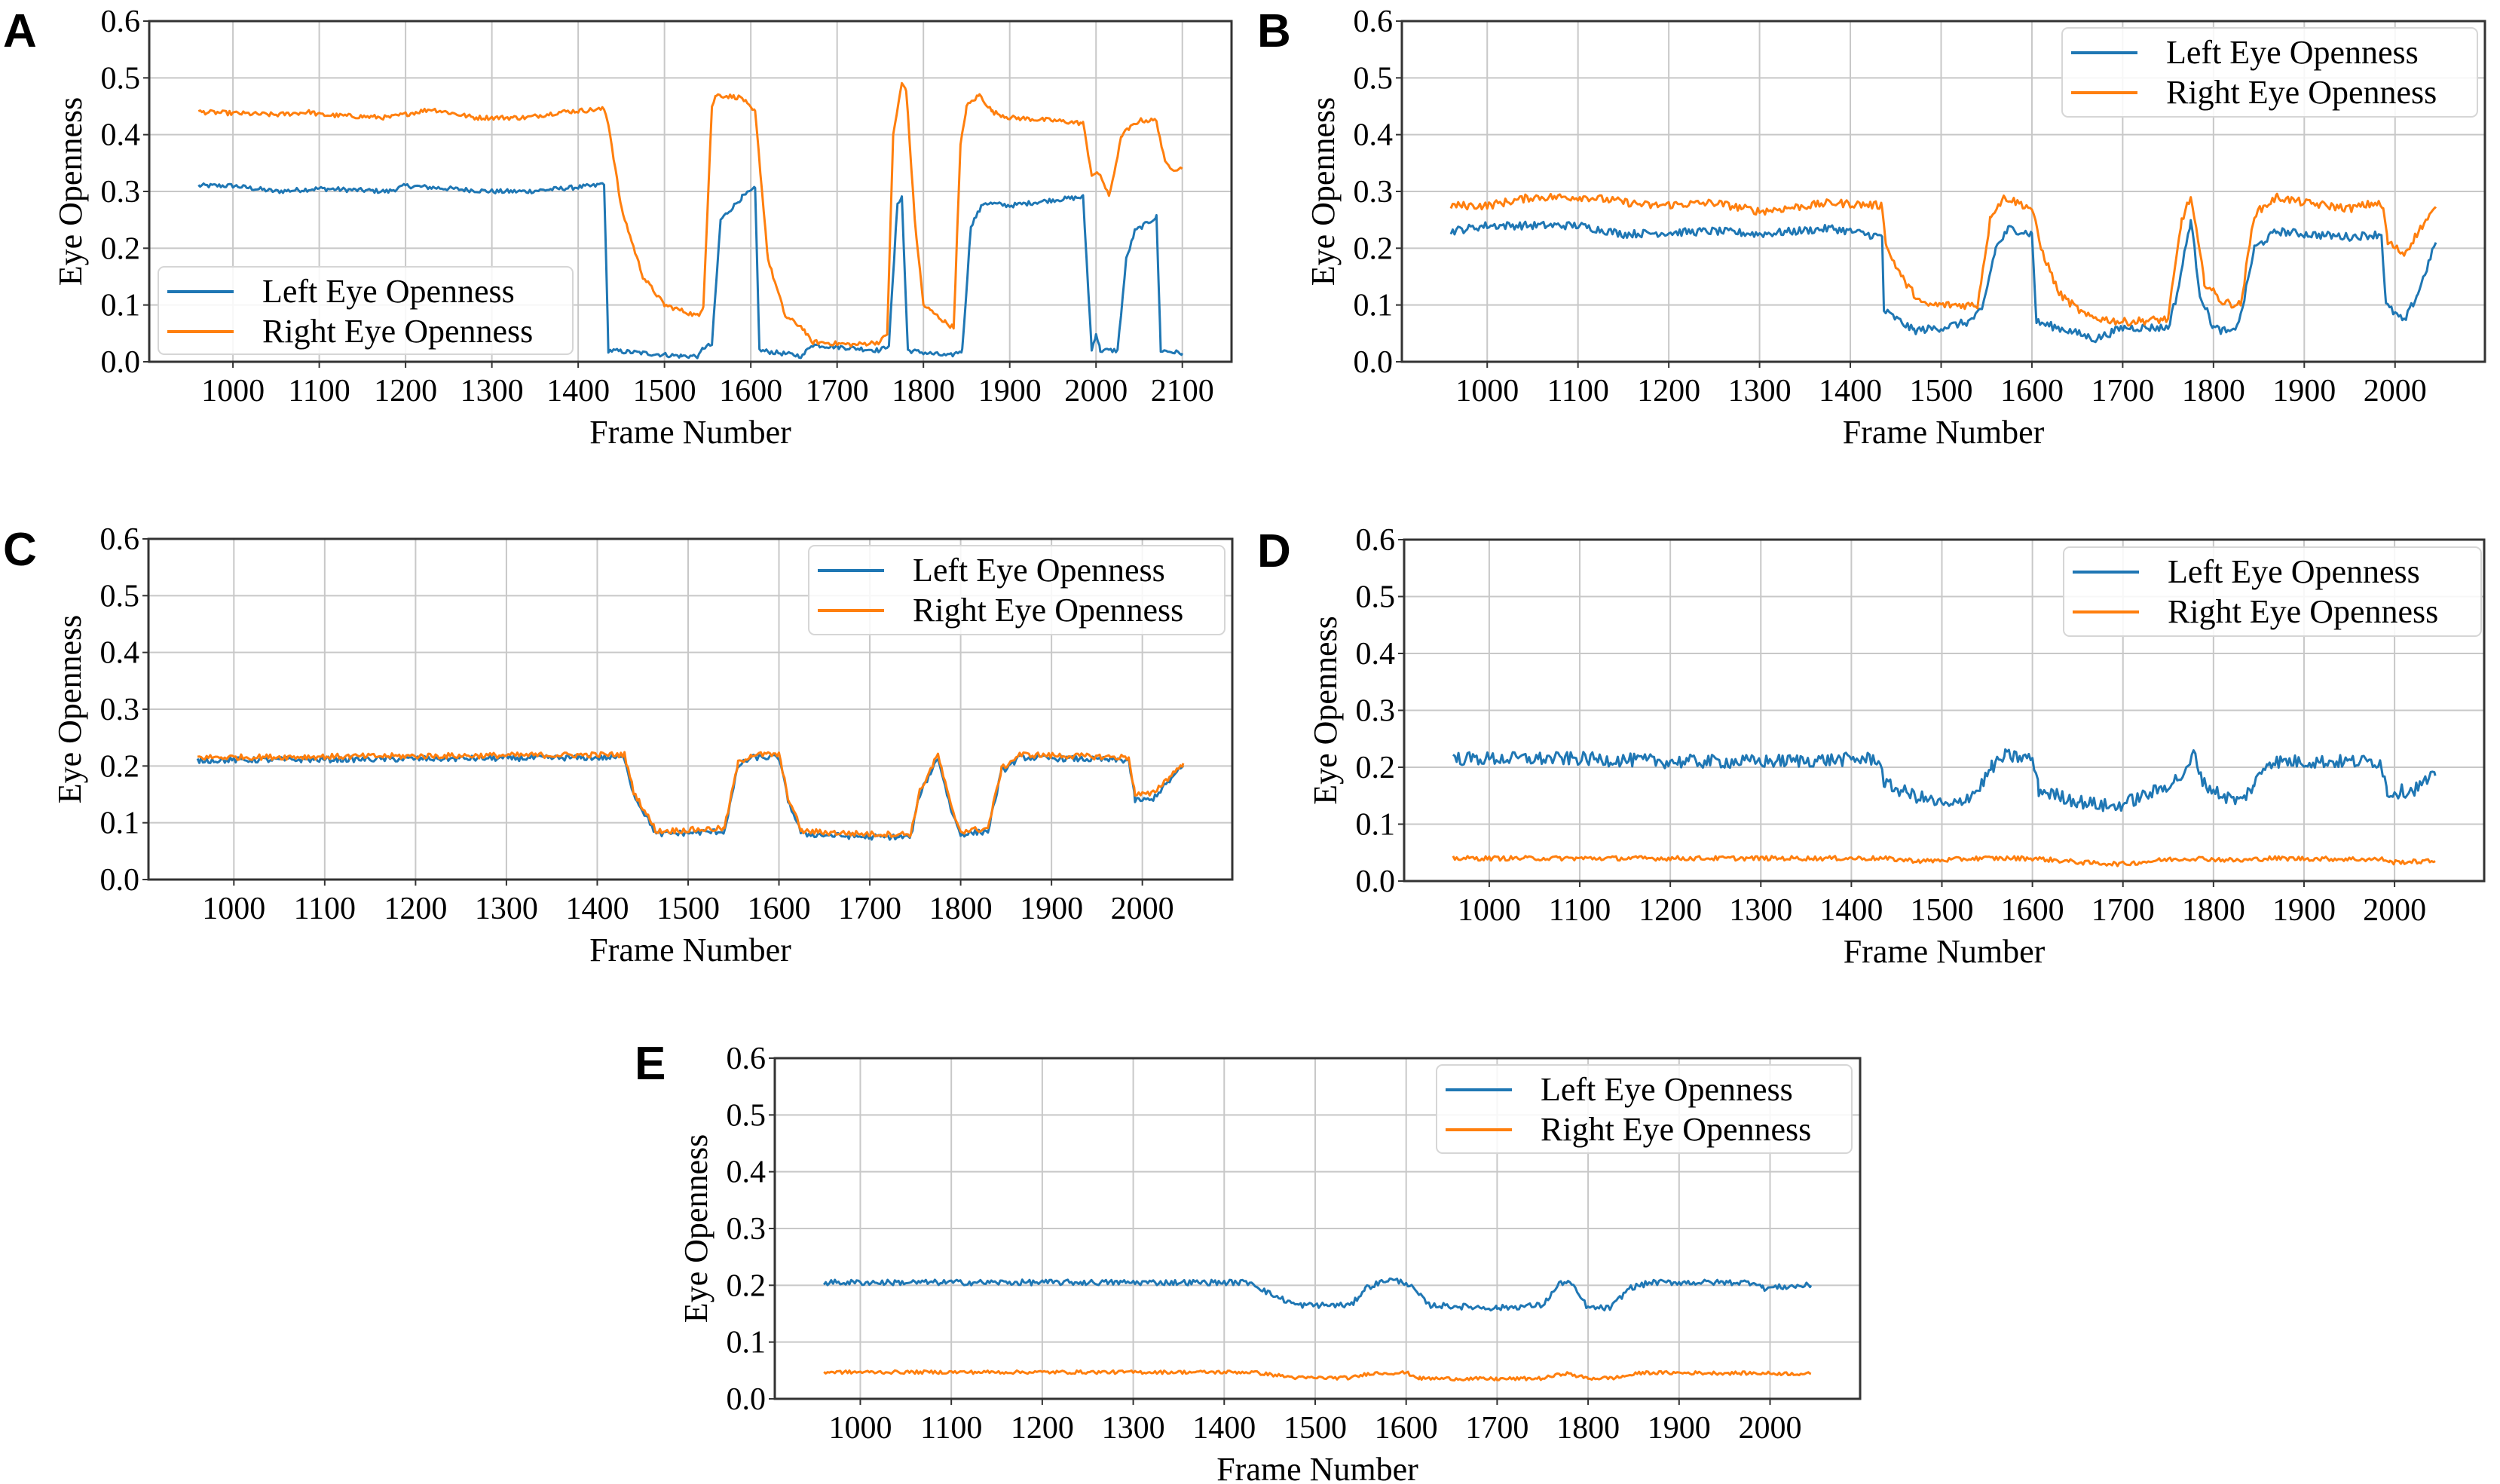 The image size is (2500, 1484). I want to click on panel-label: A, so click(20, 31).